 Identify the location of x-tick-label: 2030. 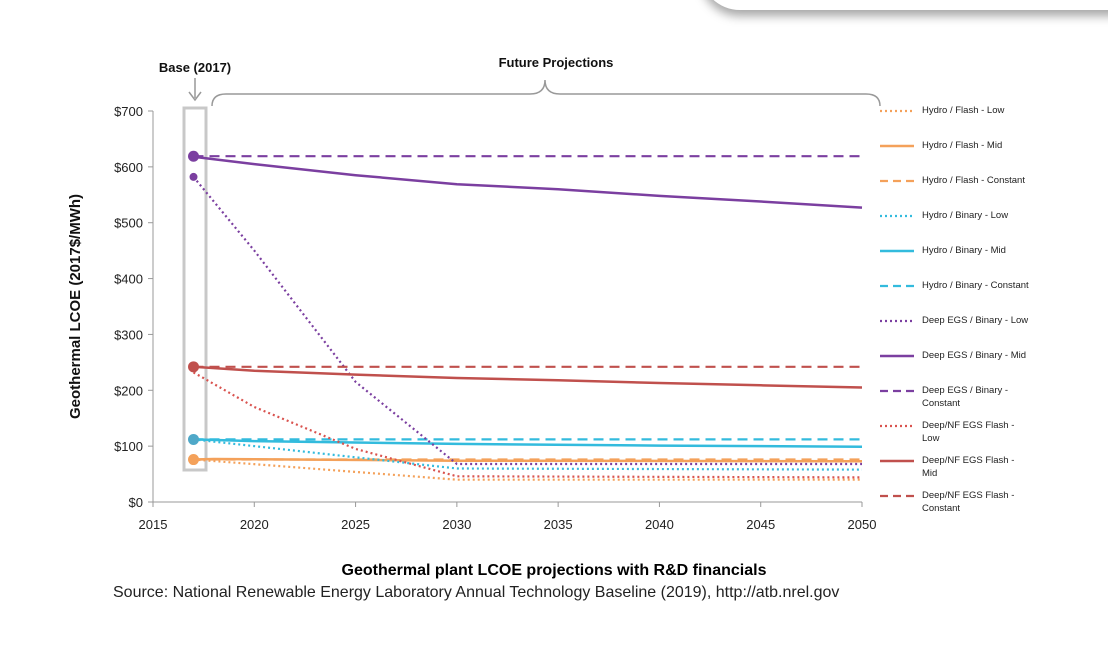
(456, 524).